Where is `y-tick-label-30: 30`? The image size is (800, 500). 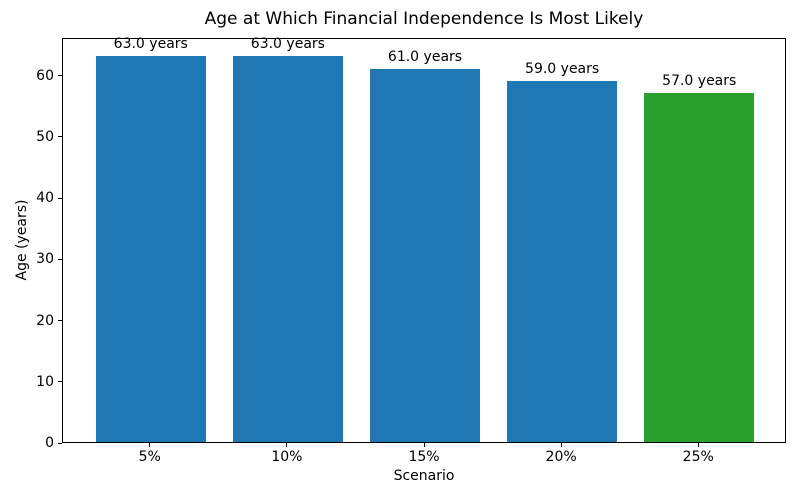
y-tick-label-30: 30 is located at coordinates (45, 259).